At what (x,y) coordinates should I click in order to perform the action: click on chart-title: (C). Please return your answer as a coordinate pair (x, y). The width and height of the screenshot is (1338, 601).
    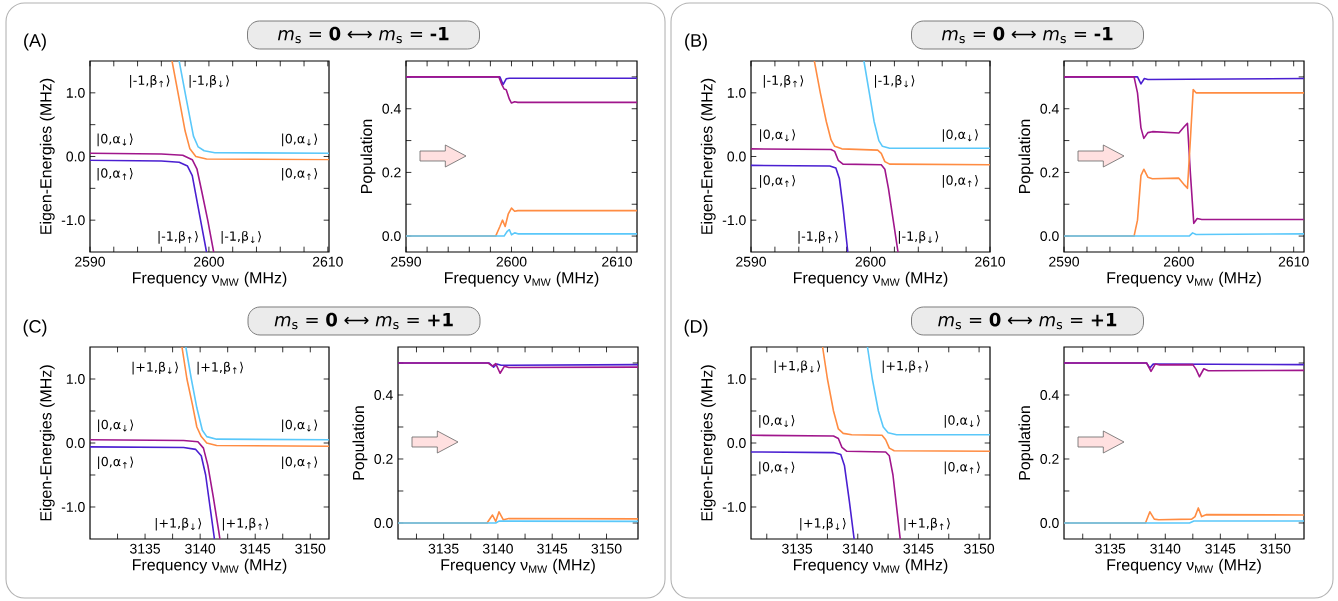
    Looking at the image, I should click on (35, 328).